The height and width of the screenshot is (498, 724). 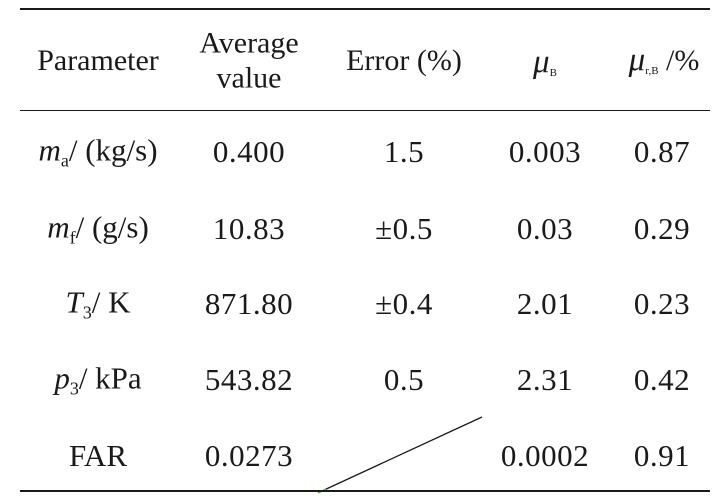 What do you see at coordinates (249, 304) in the screenshot?
I see `row-3-average: 871.80` at bounding box center [249, 304].